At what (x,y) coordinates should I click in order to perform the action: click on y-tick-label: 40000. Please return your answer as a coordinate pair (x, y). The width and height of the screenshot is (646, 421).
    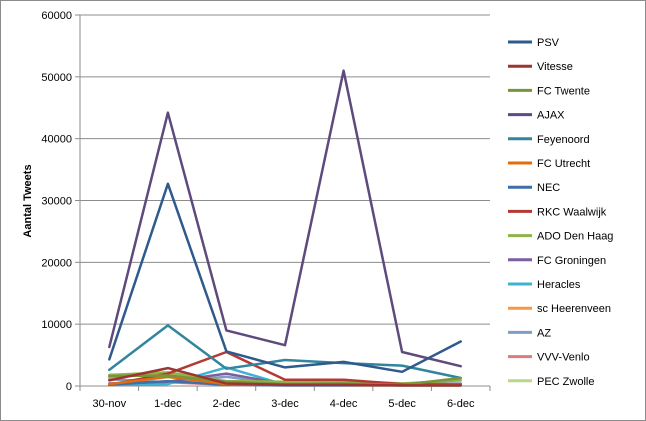
    Looking at the image, I should click on (56, 140).